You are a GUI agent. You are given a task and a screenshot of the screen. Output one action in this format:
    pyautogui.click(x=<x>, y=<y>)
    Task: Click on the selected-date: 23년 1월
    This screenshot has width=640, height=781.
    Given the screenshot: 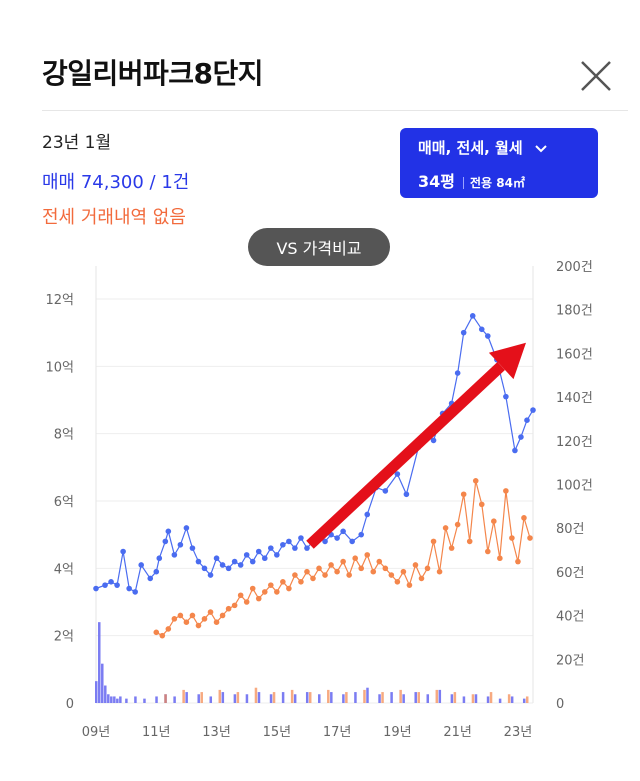 What is the action you would take?
    pyautogui.click(x=77, y=143)
    